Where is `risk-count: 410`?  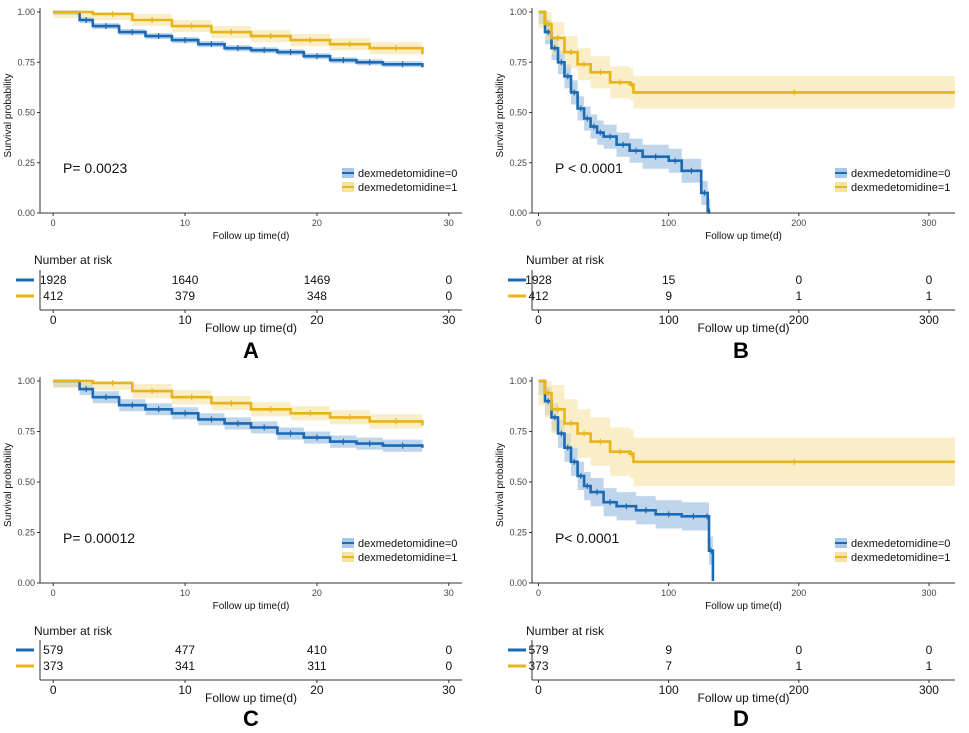 risk-count: 410 is located at coordinates (317, 650).